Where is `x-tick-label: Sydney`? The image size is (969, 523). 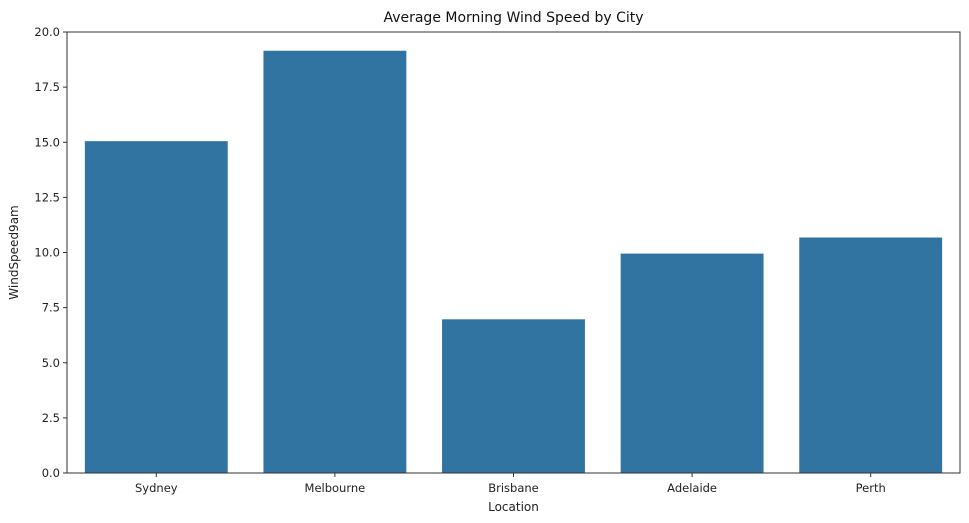 x-tick-label: Sydney is located at coordinates (156, 488).